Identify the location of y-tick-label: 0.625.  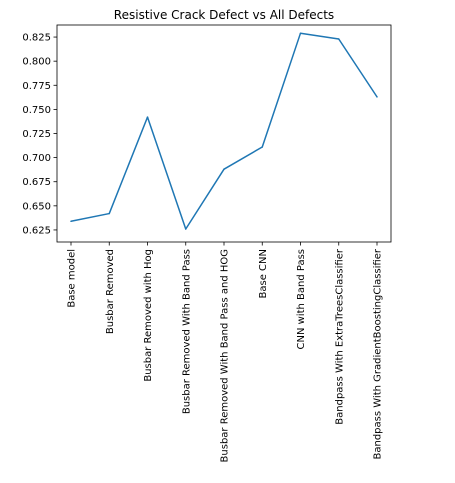
(36, 230).